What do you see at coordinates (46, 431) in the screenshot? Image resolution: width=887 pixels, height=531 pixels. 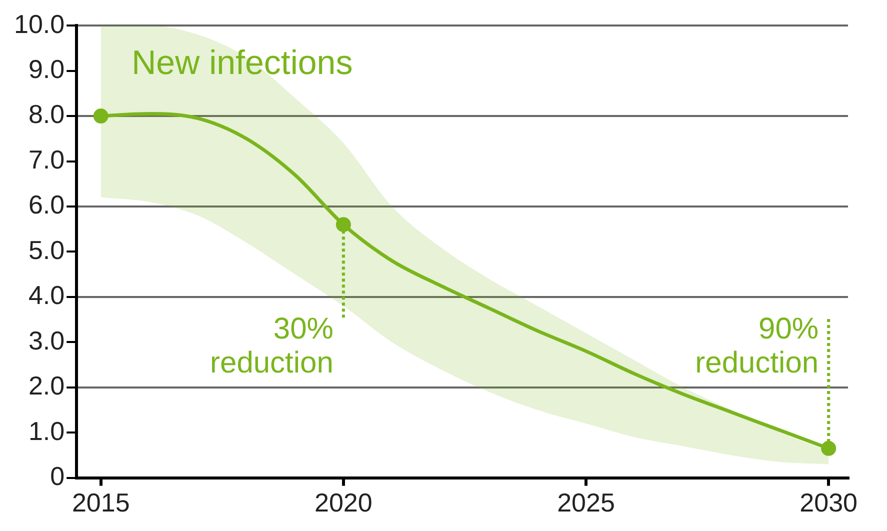 I see `y-tick-label: 1.0` at bounding box center [46, 431].